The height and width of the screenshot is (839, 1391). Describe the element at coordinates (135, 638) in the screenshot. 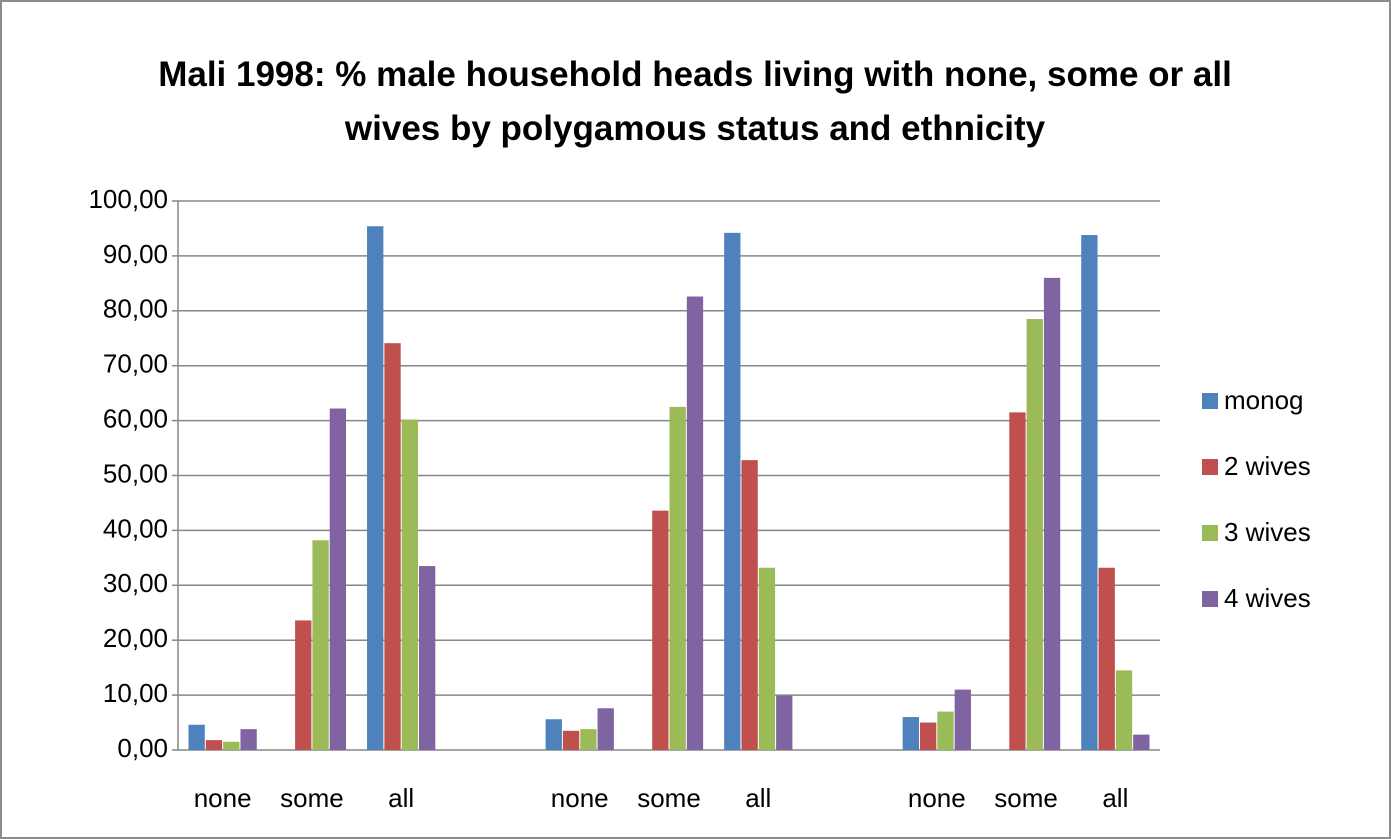

I see `y-tick-label: 20,00` at that location.